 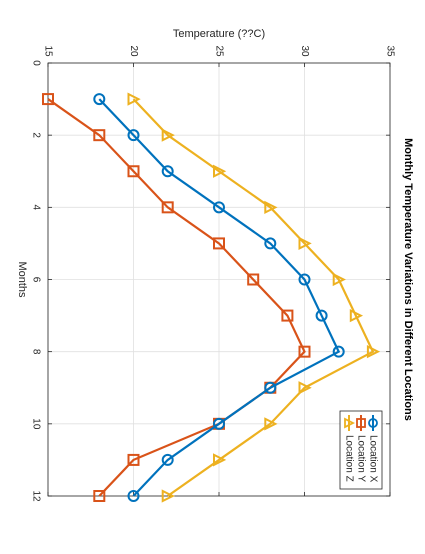 I want to click on x-tick-label: 6, so click(x=36, y=280).